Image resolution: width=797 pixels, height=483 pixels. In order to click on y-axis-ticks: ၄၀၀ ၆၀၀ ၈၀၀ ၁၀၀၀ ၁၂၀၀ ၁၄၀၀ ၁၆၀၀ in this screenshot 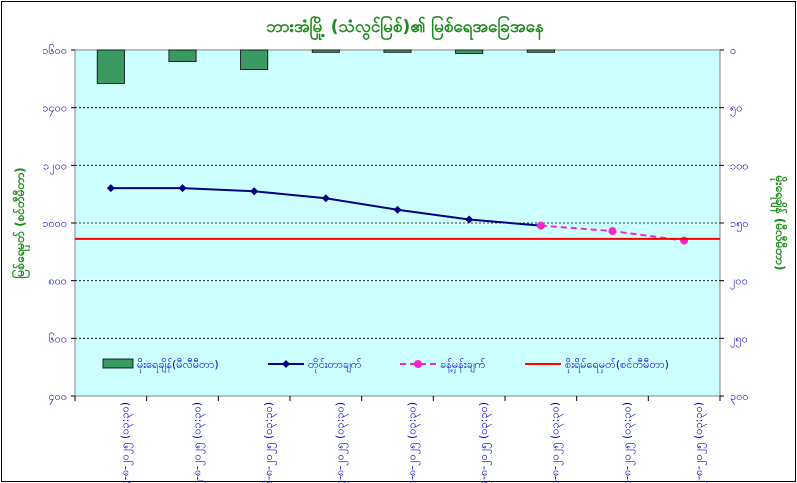, I will do `click(58, 224)`.